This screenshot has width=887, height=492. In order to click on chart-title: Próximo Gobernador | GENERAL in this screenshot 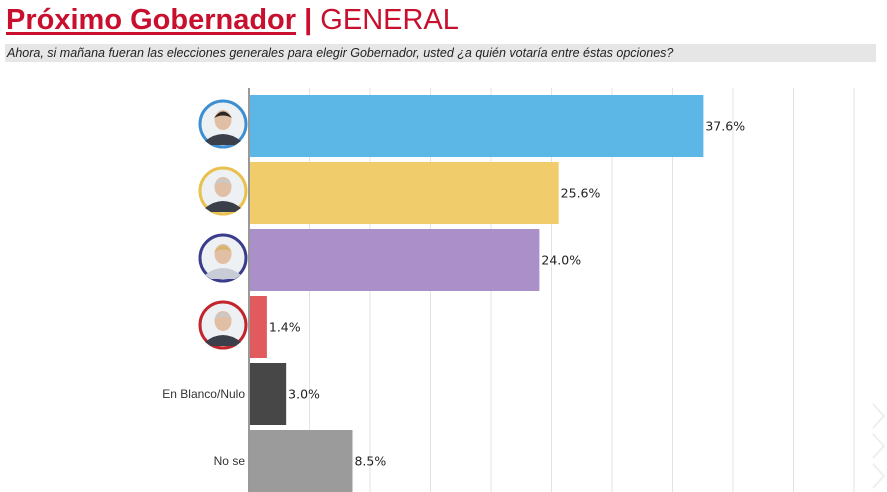, I will do `click(232, 20)`.